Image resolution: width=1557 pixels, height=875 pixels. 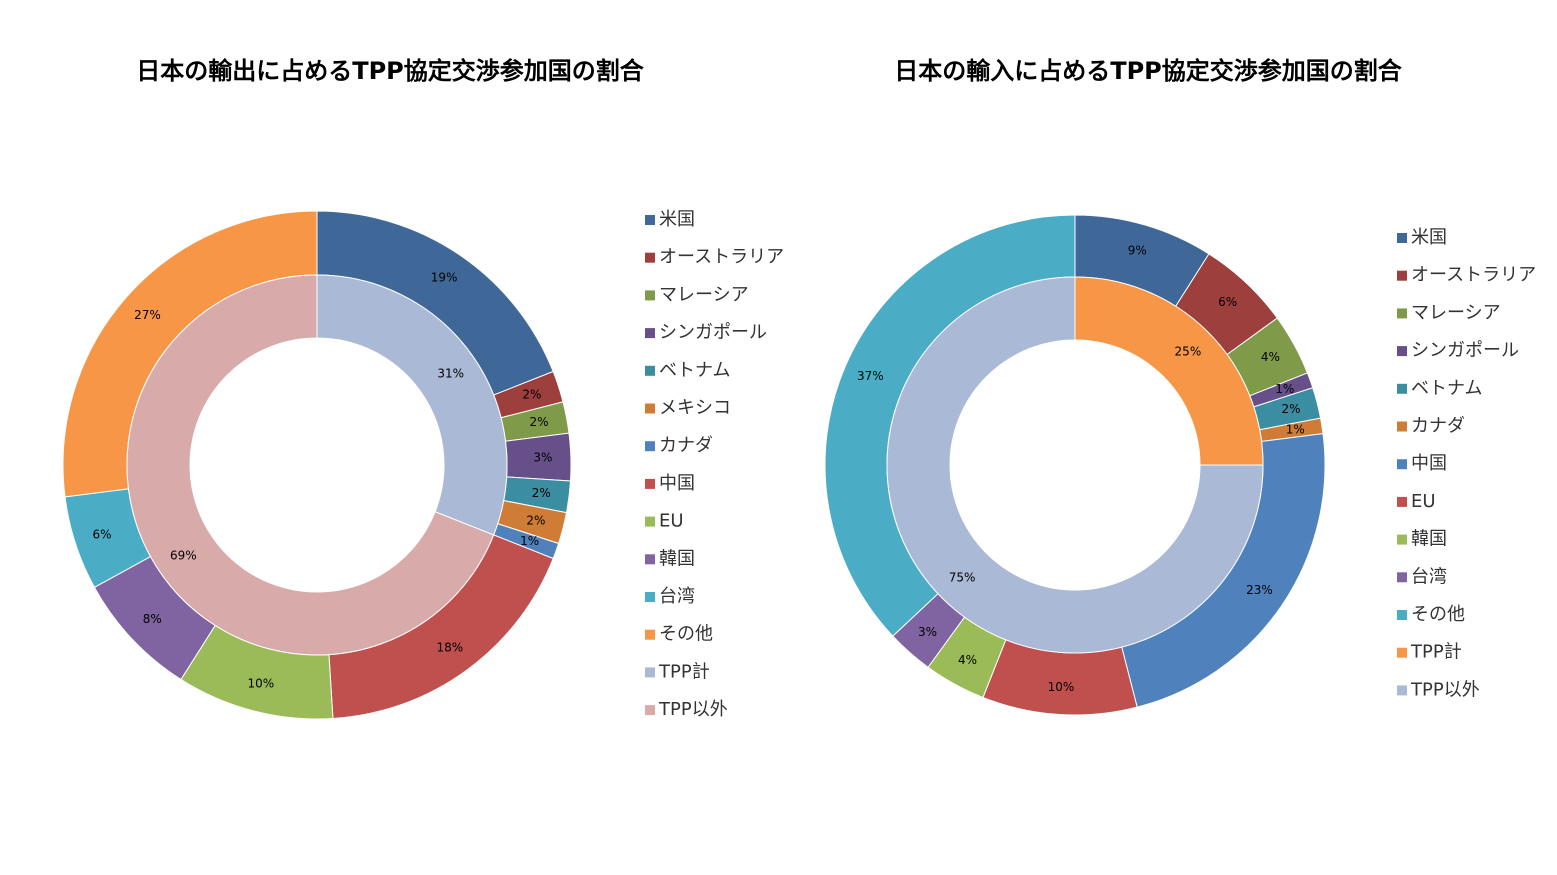 What do you see at coordinates (390, 71) in the screenshot?
I see `chart-title: 日本の輸出に占めるTPP協定交渉参加国の割合` at bounding box center [390, 71].